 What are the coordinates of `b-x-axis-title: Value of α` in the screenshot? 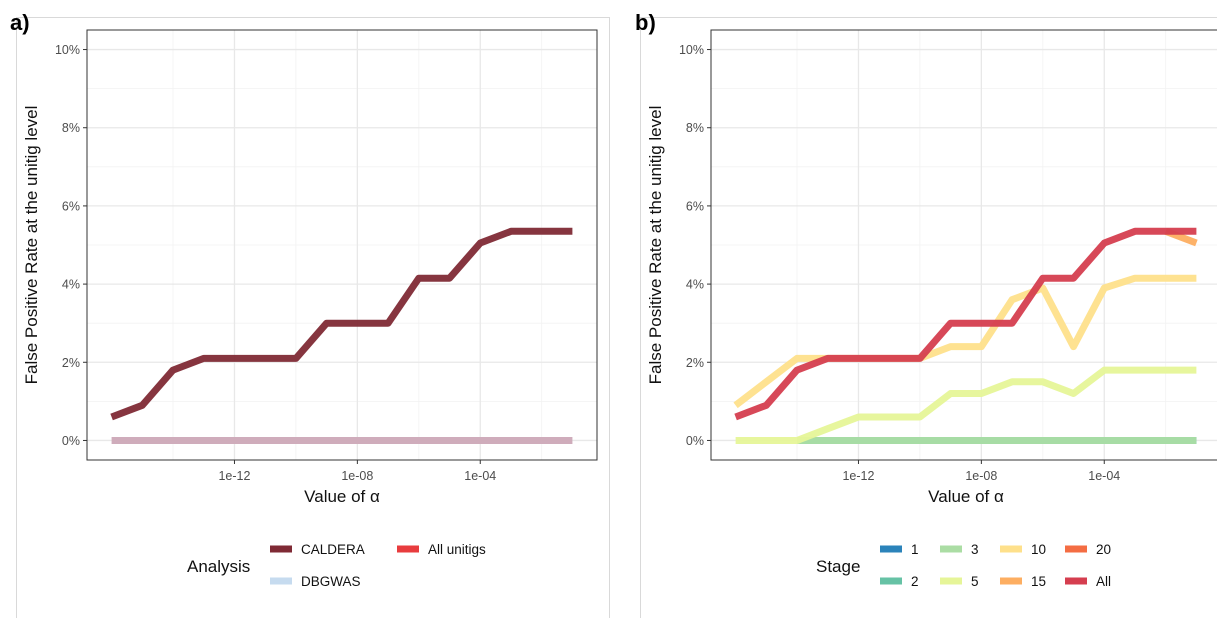 It's located at (966, 496).